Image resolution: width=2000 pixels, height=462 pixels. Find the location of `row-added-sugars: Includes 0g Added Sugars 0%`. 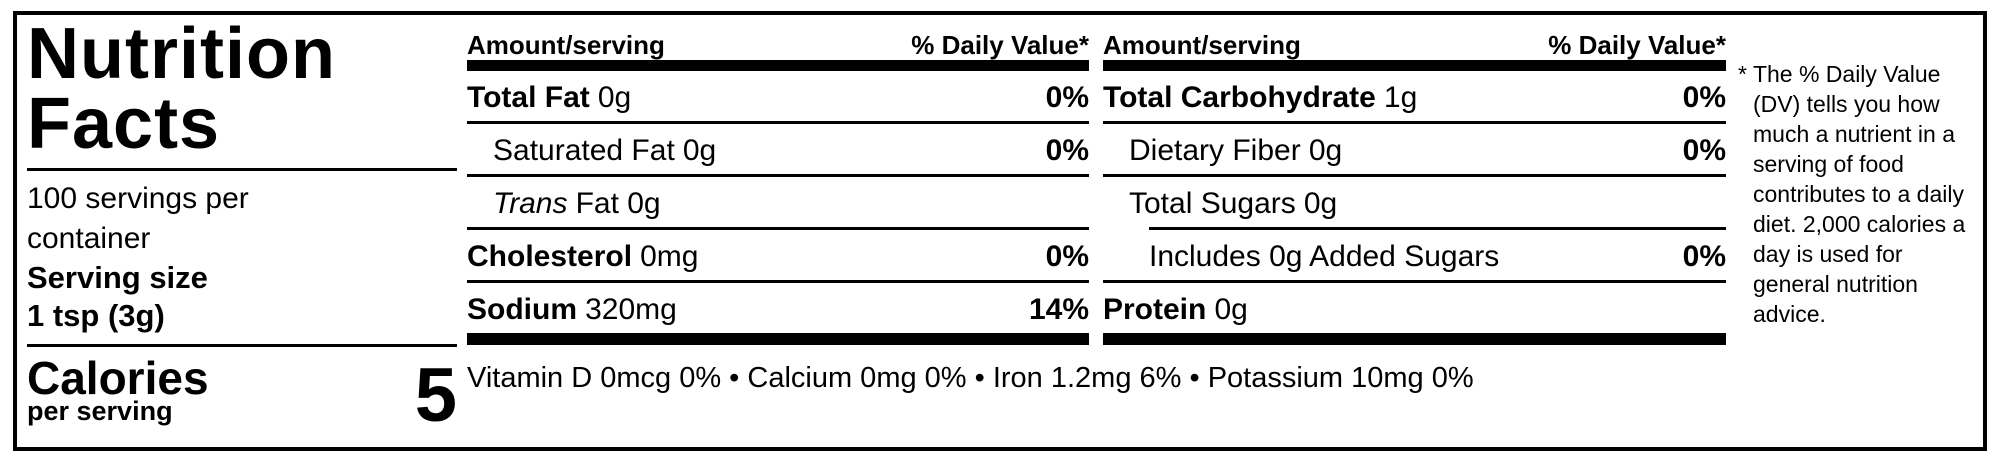

row-added-sugars: Includes 0g Added Sugars 0% is located at coordinates (1414, 255).